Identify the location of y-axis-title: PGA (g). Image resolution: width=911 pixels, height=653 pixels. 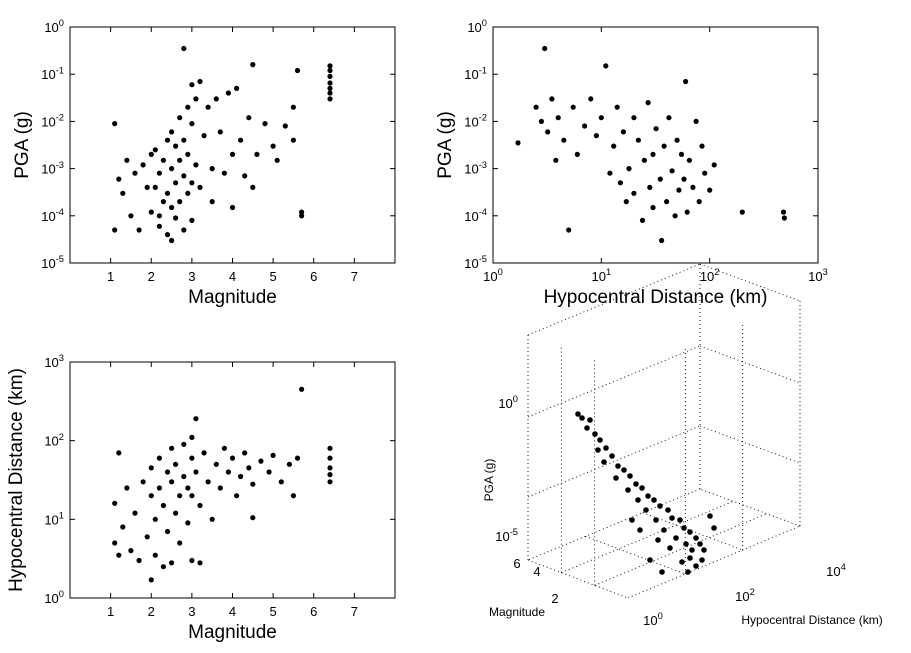
(22, 145).